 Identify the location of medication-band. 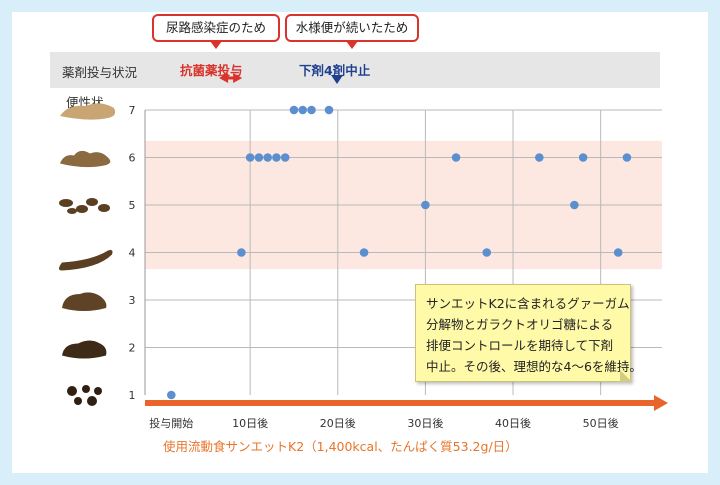
(355, 70).